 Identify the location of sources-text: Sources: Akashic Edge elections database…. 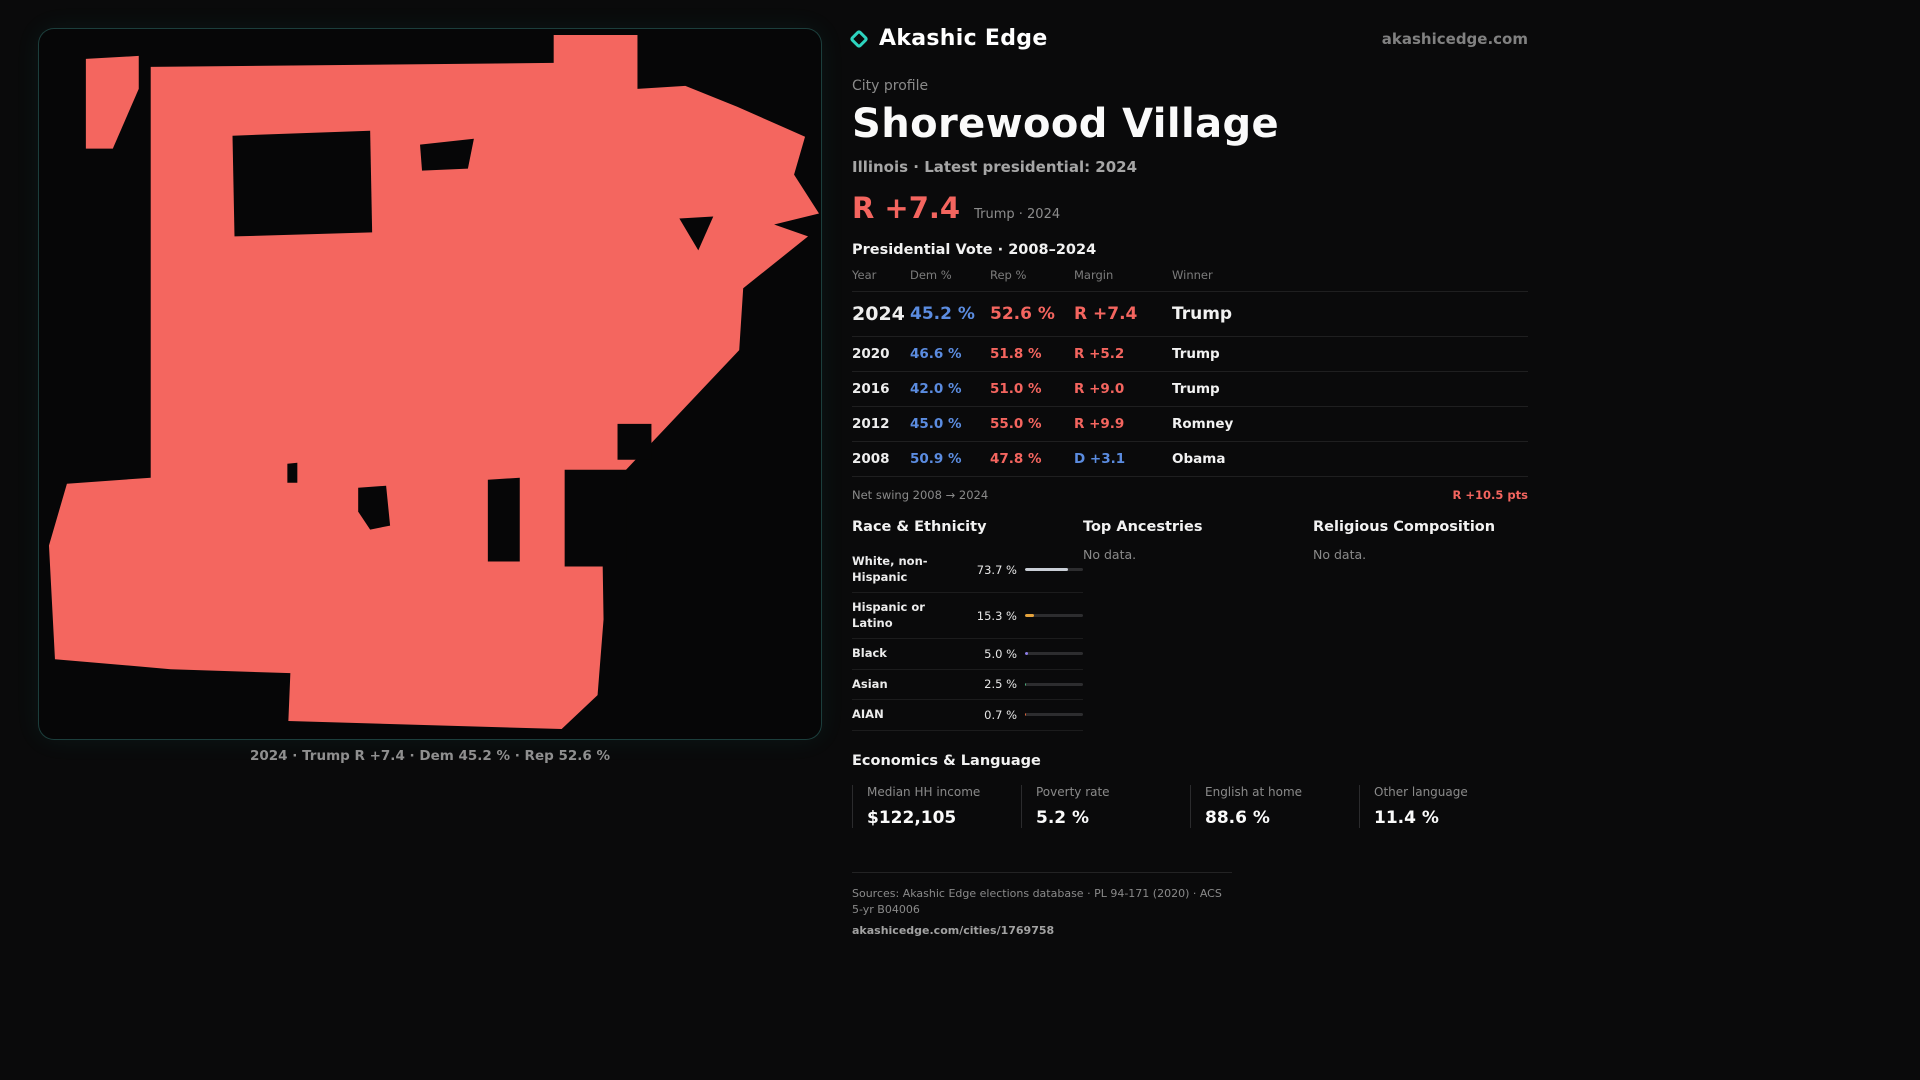
(1037, 901).